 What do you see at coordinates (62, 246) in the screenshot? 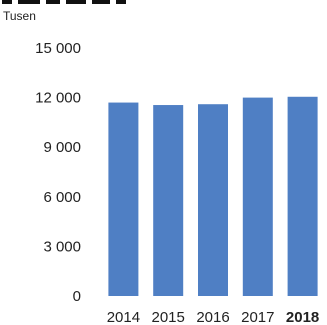
I see `y-tick-label: 3 000` at bounding box center [62, 246].